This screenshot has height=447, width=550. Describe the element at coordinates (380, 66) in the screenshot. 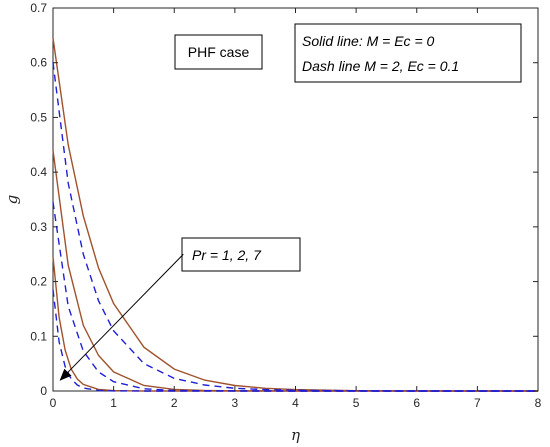

I see `legend-dash-text: Dash line M = 2, Ec = 0.1` at that location.